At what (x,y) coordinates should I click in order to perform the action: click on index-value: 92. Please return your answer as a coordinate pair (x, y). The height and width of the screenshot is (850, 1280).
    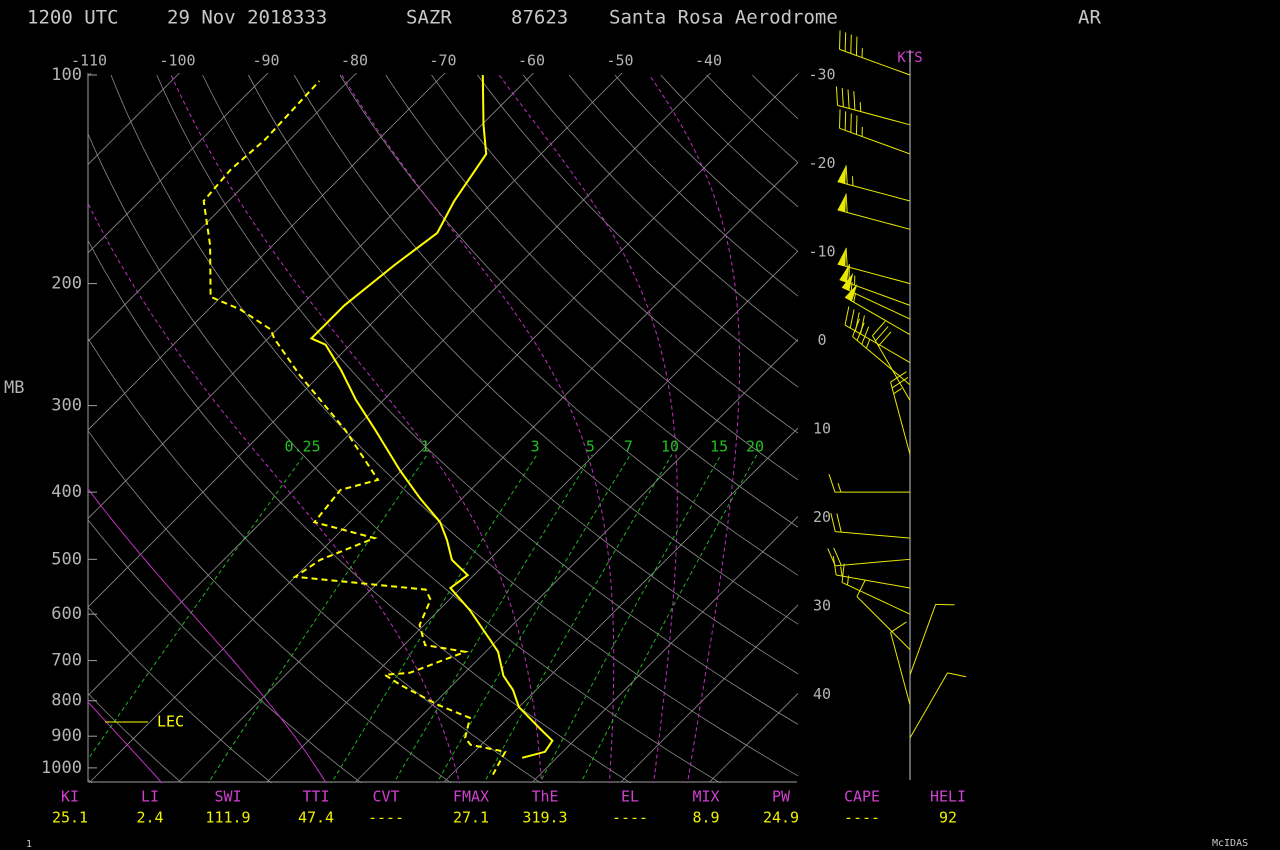
    Looking at the image, I should click on (948, 818).